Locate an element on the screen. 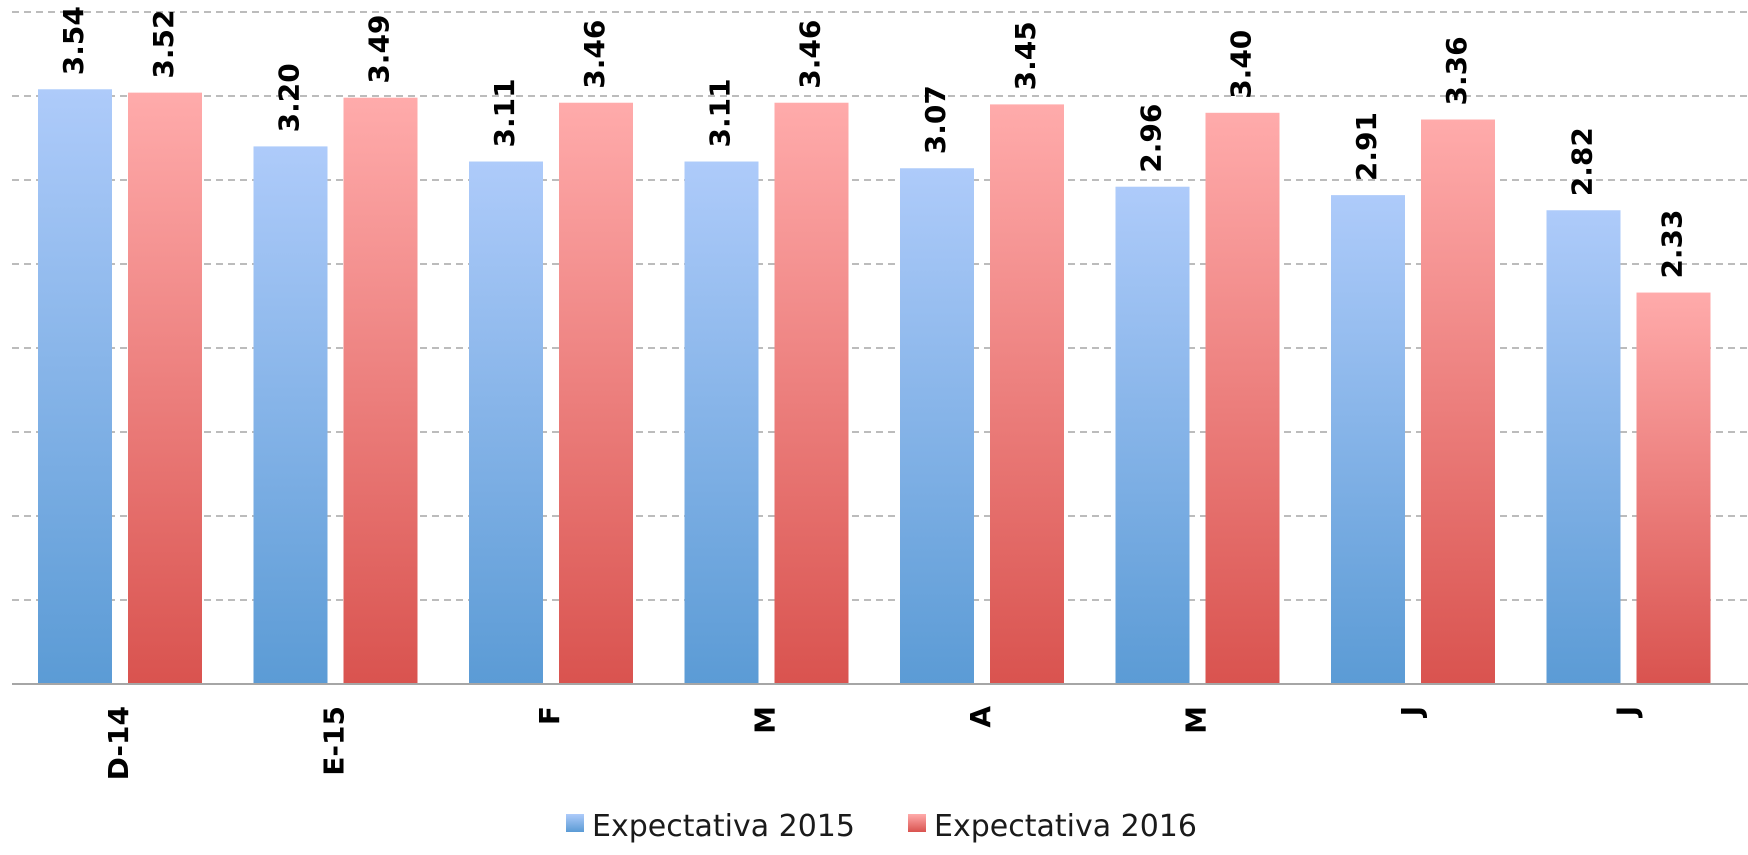  x-tick-label: E-15 is located at coordinates (334, 741).